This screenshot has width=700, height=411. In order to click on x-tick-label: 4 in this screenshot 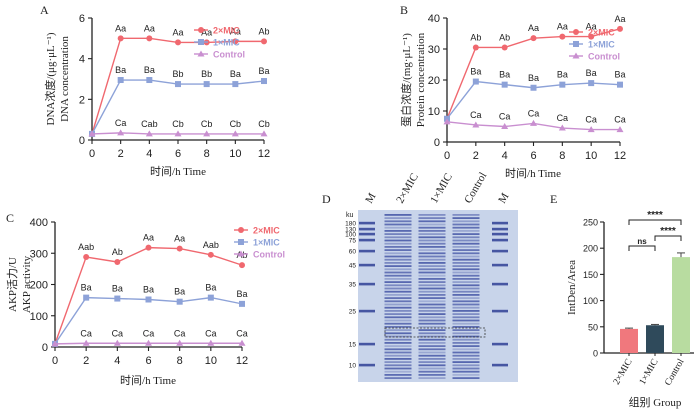, I will do `click(117, 361)`.